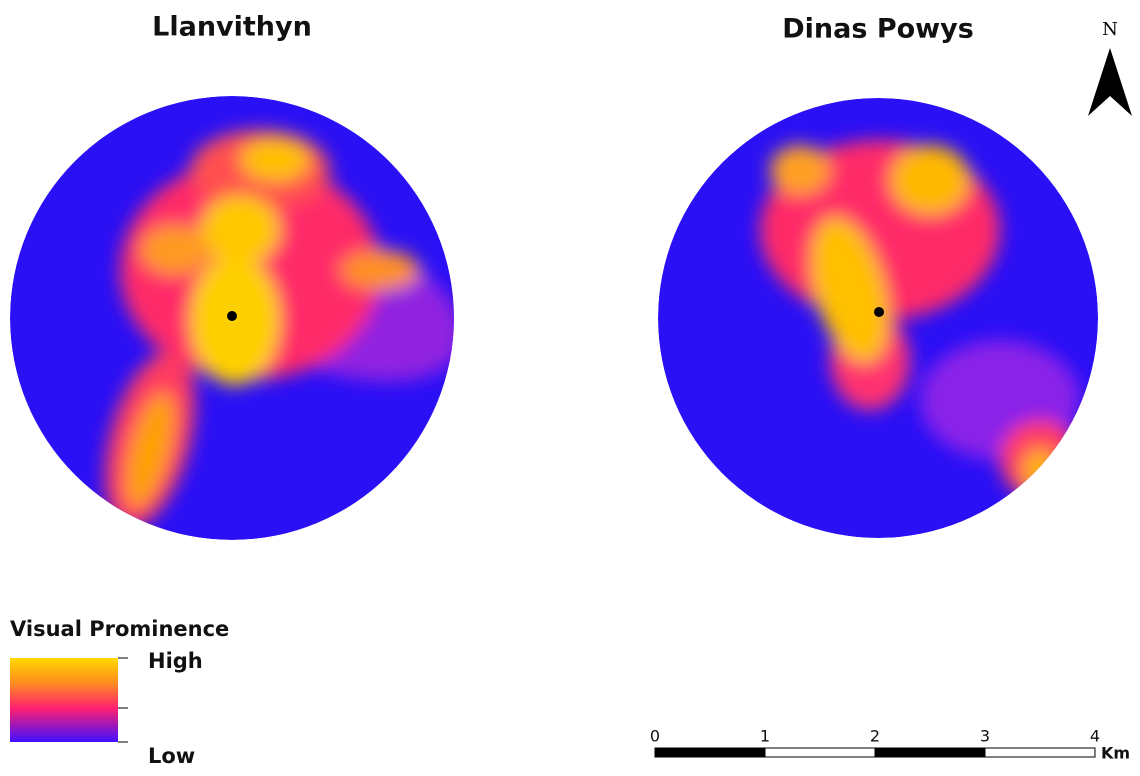 This screenshot has height=776, width=1140. Describe the element at coordinates (119, 629) in the screenshot. I see `legend-title: Visual Prominence` at that location.